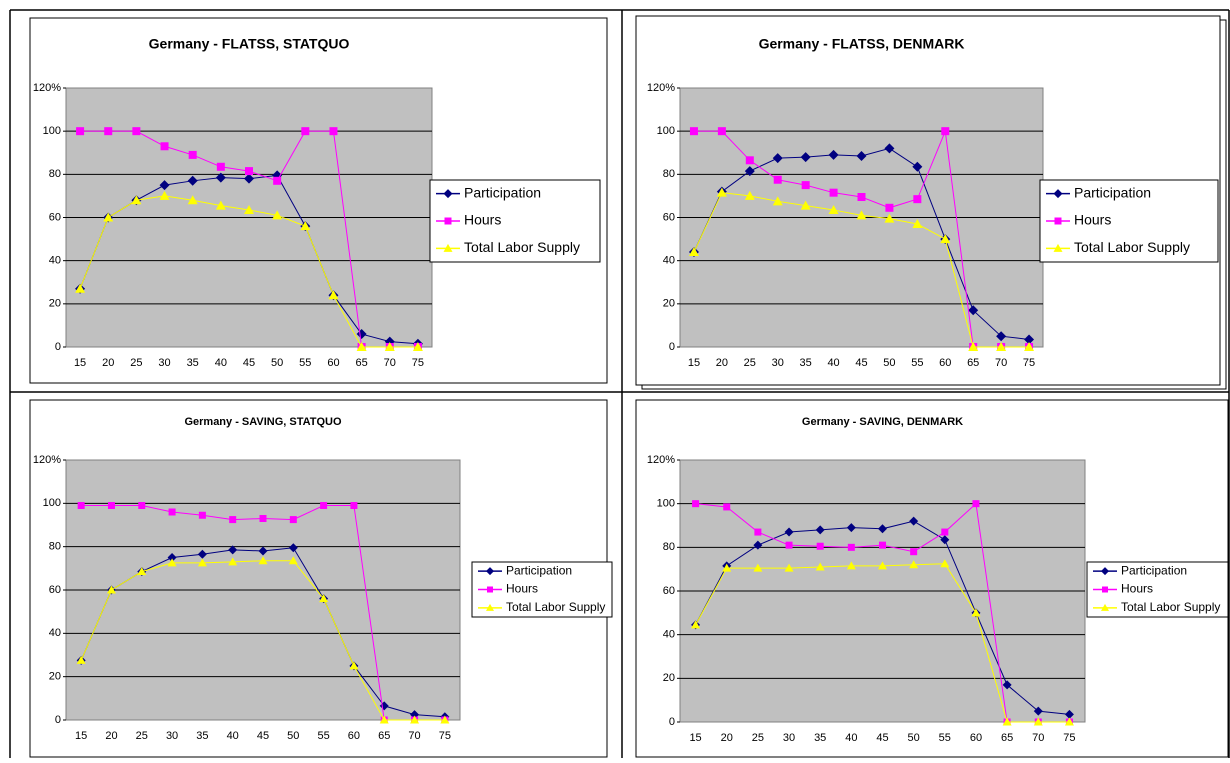  What do you see at coordinates (249, 363) in the screenshot?
I see `x-tick-label: 45` at bounding box center [249, 363].